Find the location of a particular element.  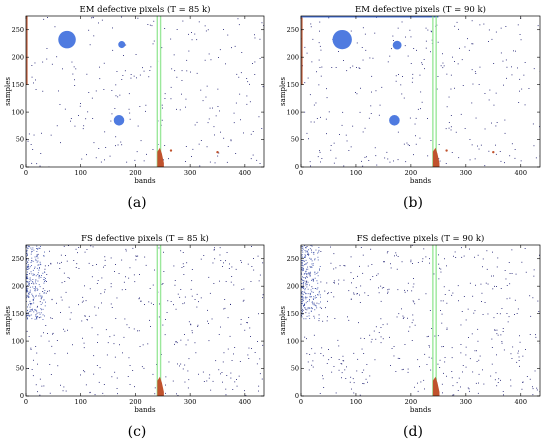

chart-title: EM defective pixels (T = 90 k) is located at coordinates (420, 9).